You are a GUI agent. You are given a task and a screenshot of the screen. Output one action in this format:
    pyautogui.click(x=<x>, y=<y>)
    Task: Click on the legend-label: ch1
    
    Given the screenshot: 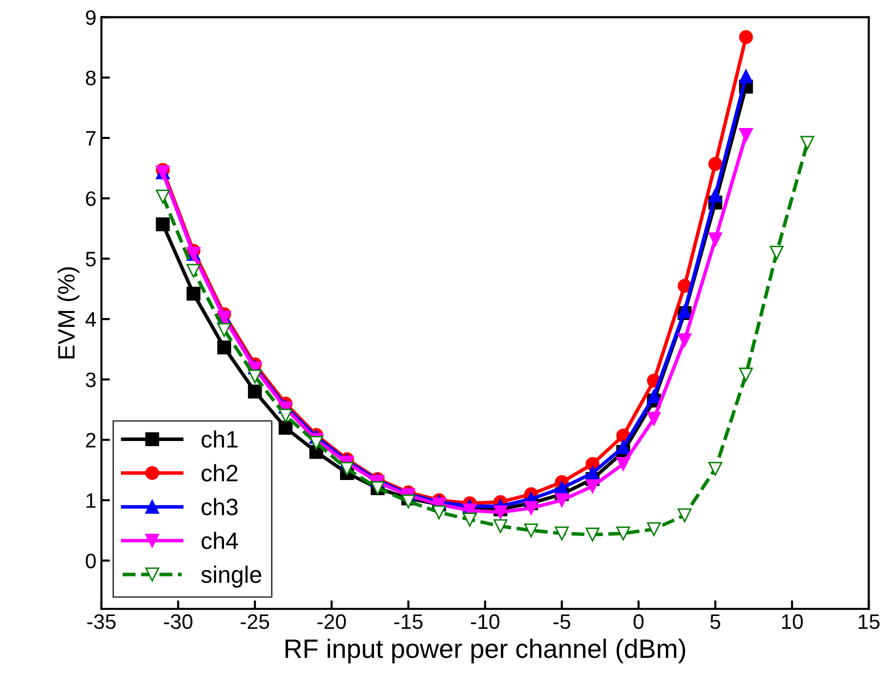 What is the action you would take?
    pyautogui.click(x=220, y=439)
    